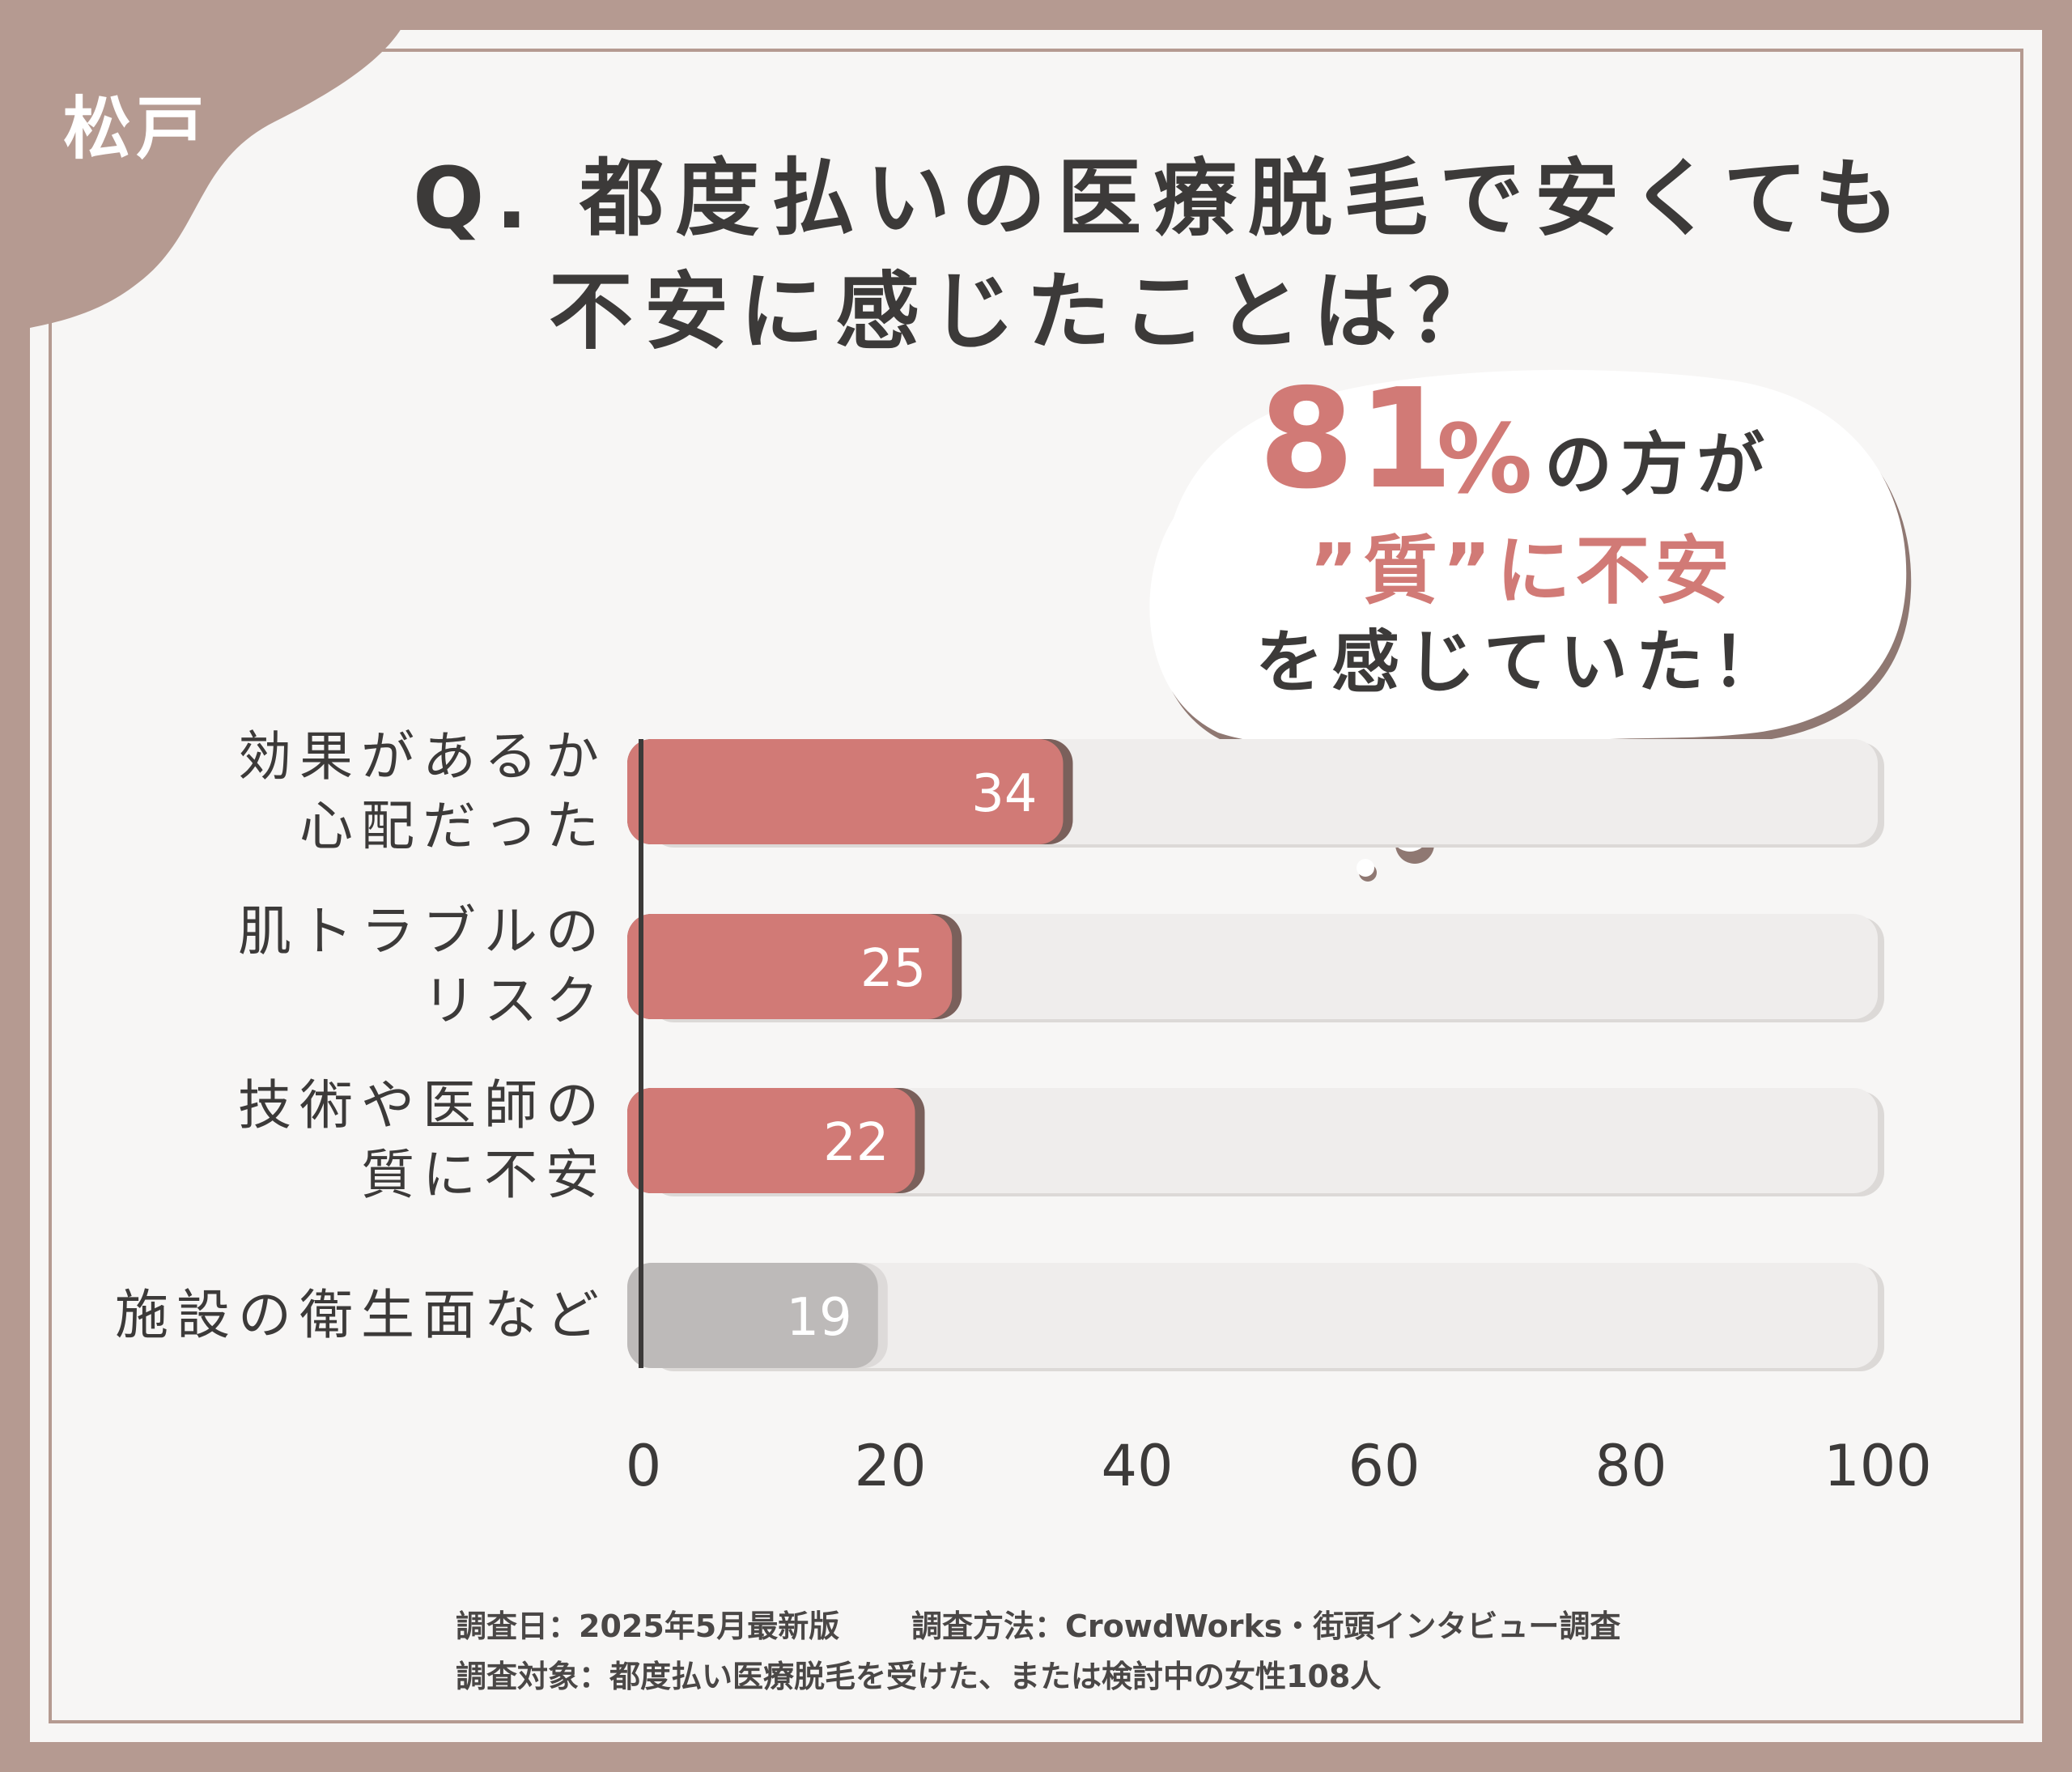 The width and height of the screenshot is (2072, 1772). I want to click on x-tick-label: 60, so click(1384, 1466).